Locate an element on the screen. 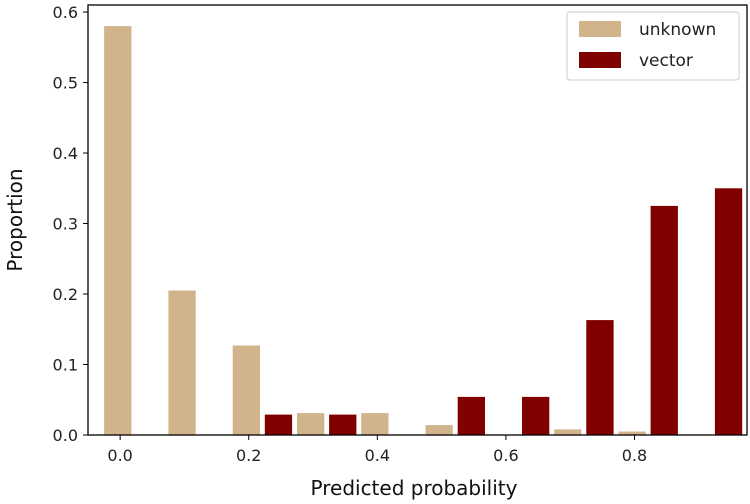 The width and height of the screenshot is (750, 504). y-tick-label: 0.1 is located at coordinates (65, 365).